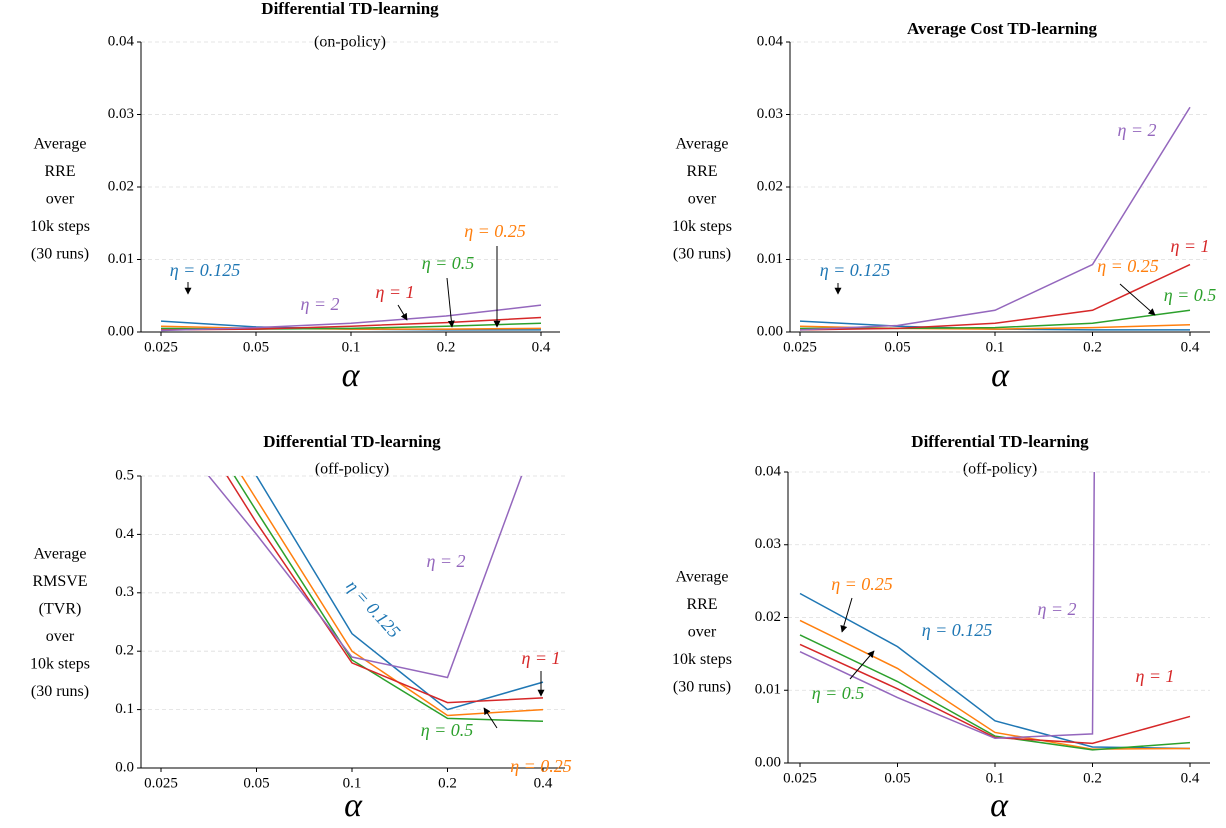 This screenshot has width=1226, height=828. Describe the element at coordinates (59, 581) in the screenshot. I see `y-axis-label: RMSVE` at that location.